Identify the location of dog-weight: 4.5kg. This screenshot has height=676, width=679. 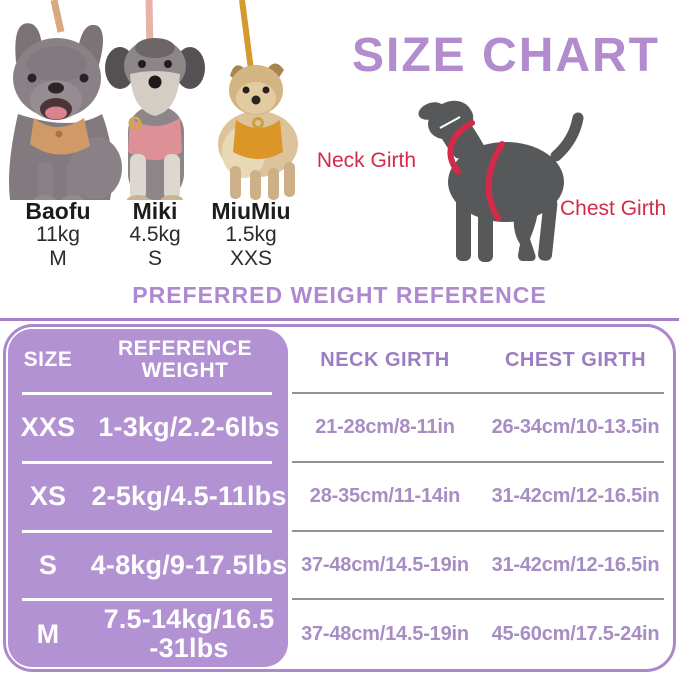
(155, 234).